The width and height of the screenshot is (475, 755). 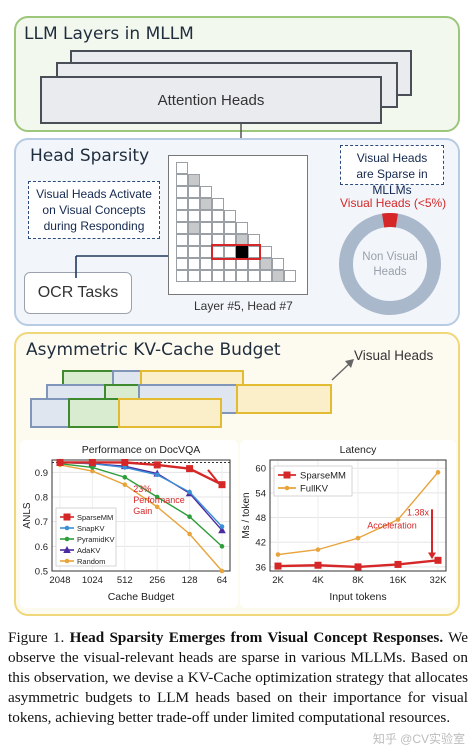 What do you see at coordinates (41, 547) in the screenshot?
I see `y-tick-label: 0.6` at bounding box center [41, 547].